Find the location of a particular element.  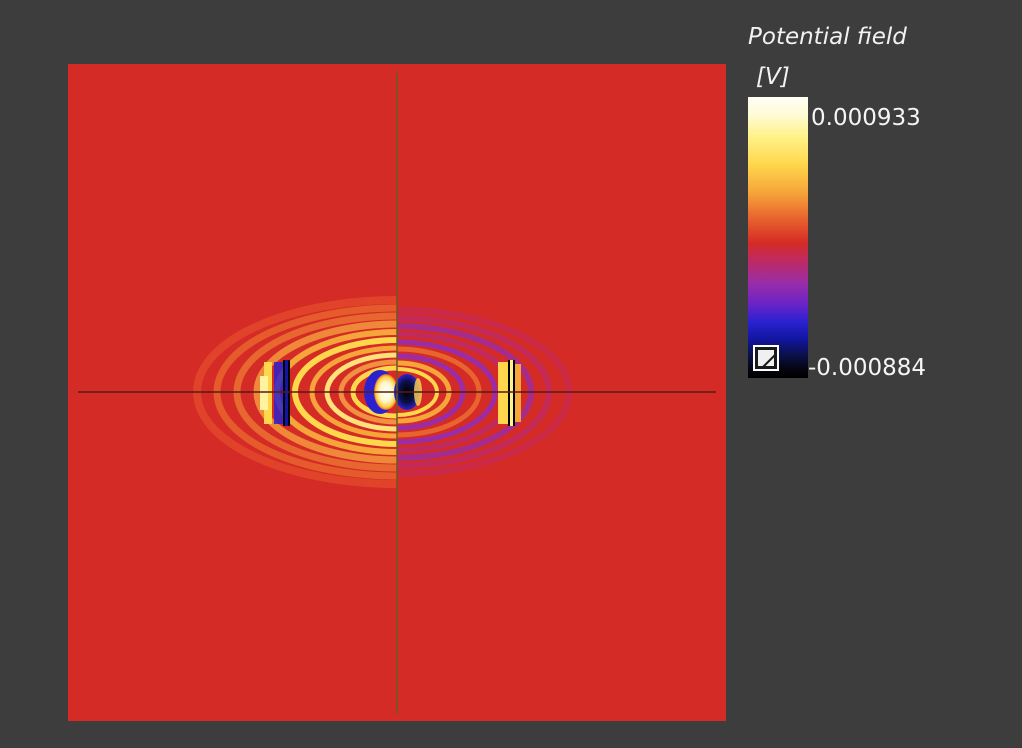

legend-unit: [V] is located at coordinates (773, 77).